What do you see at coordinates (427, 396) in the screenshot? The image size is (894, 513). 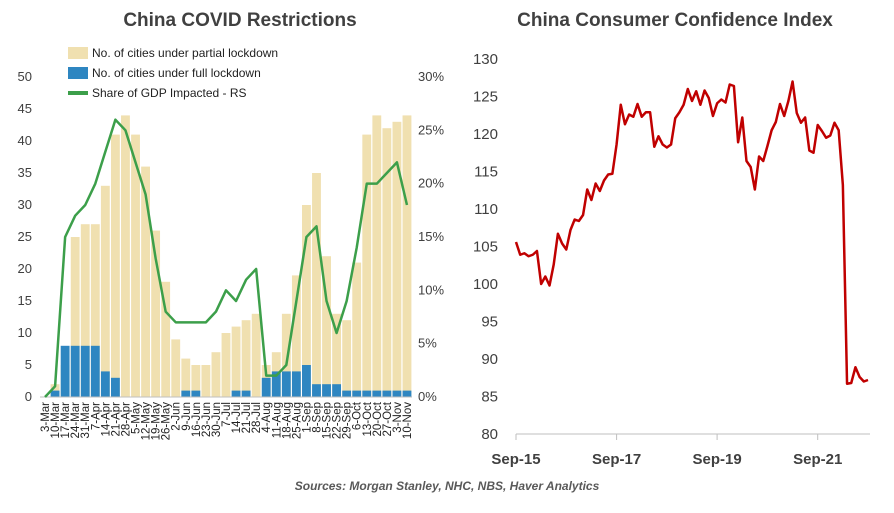 I see `right-y-tick-0: 0%` at bounding box center [427, 396].